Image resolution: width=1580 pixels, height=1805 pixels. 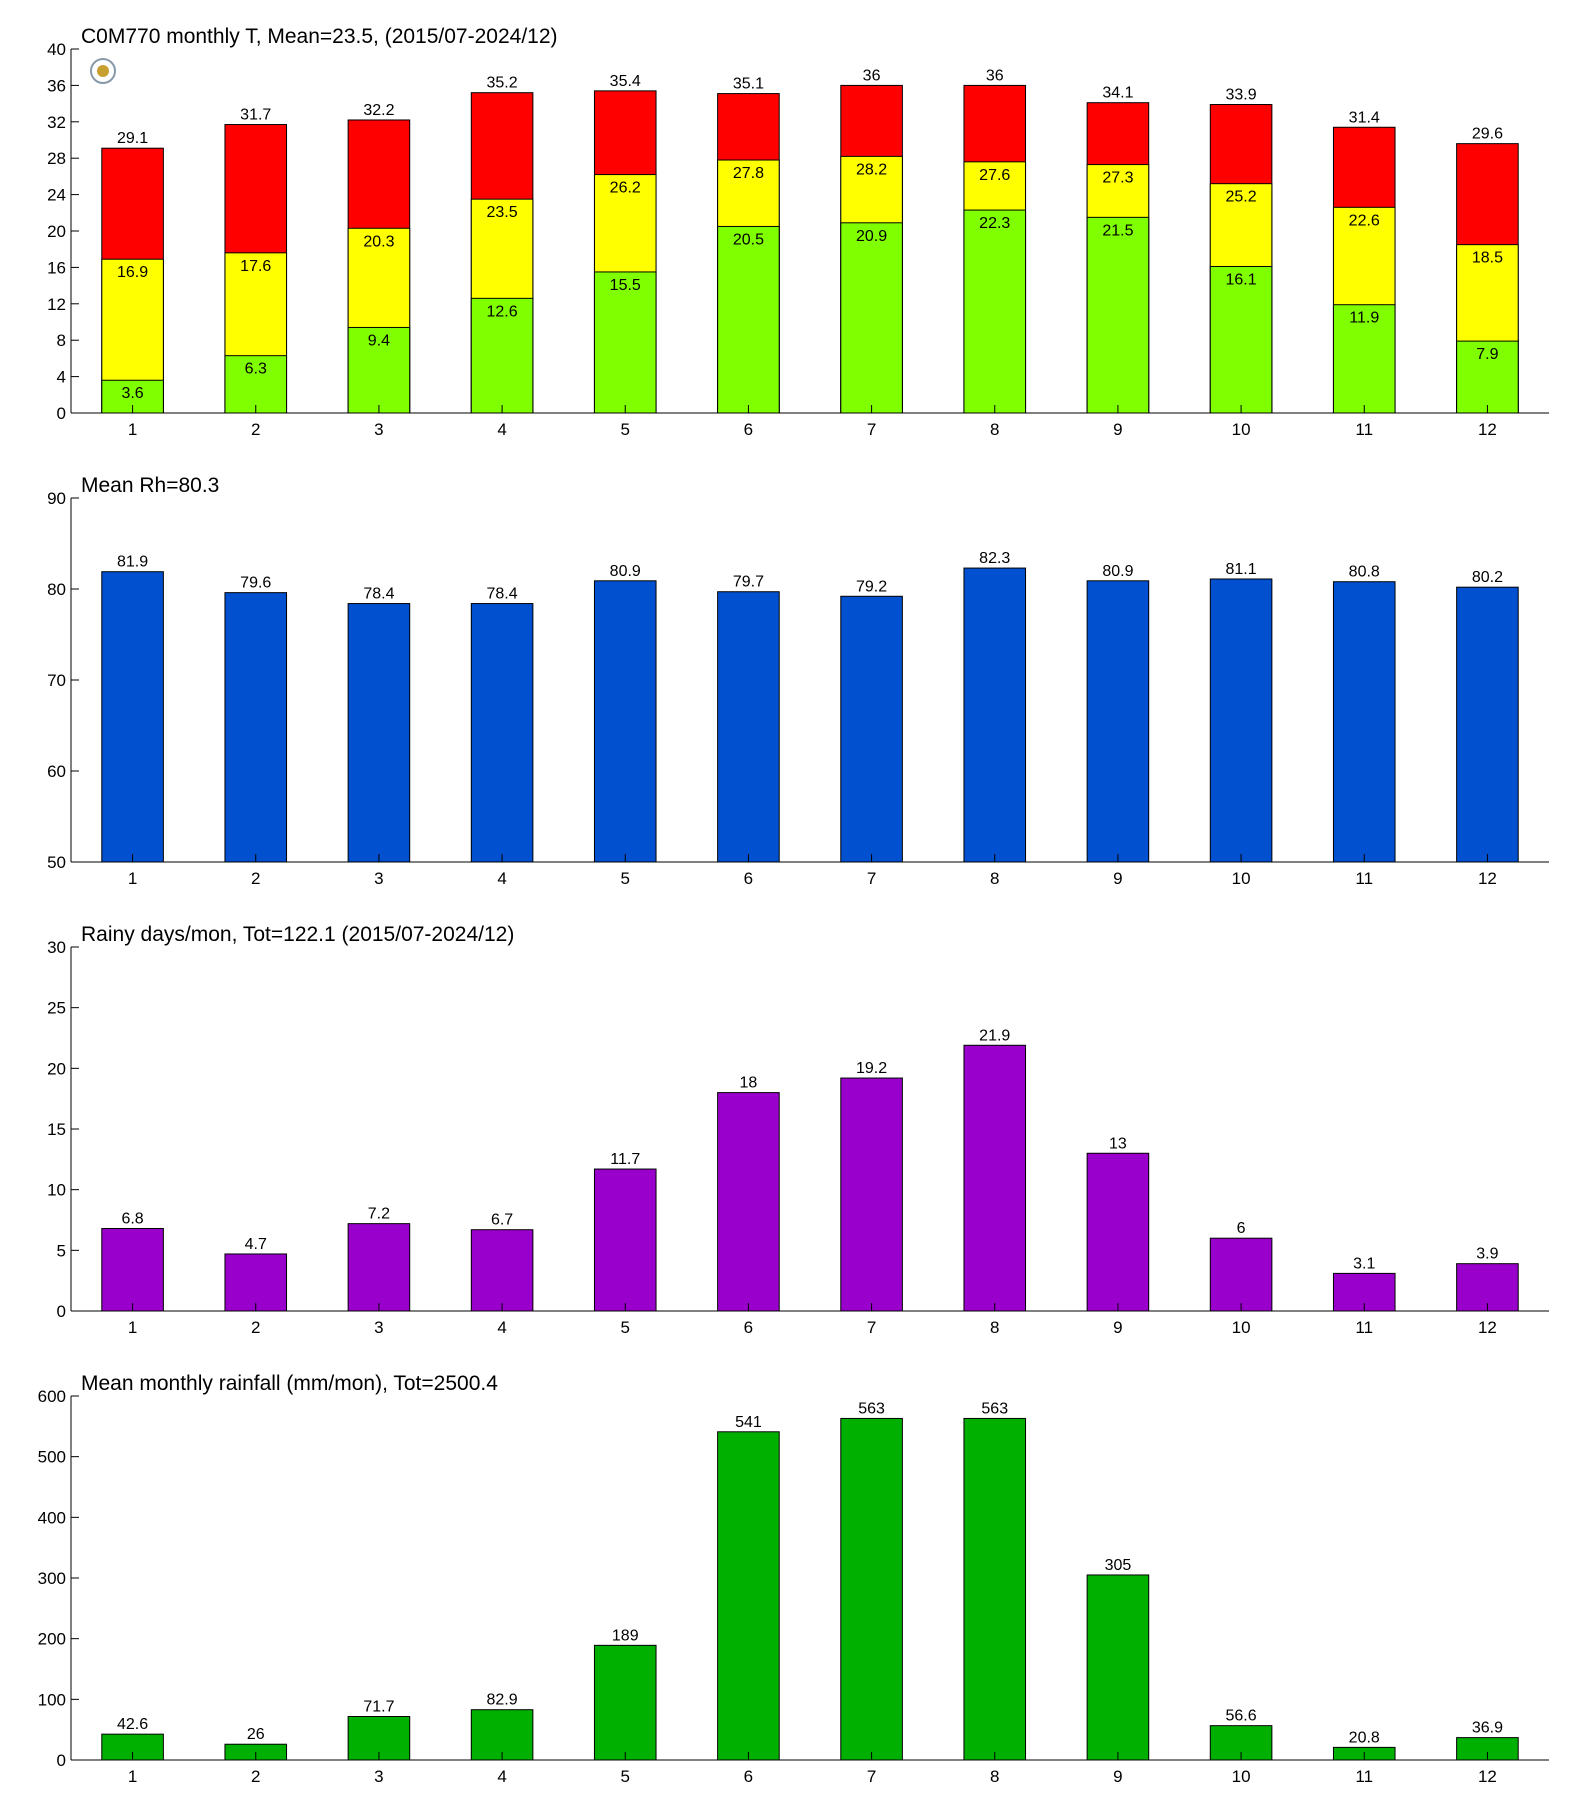 What do you see at coordinates (1117, 178) in the screenshot?
I see `value-label: 27.3` at bounding box center [1117, 178].